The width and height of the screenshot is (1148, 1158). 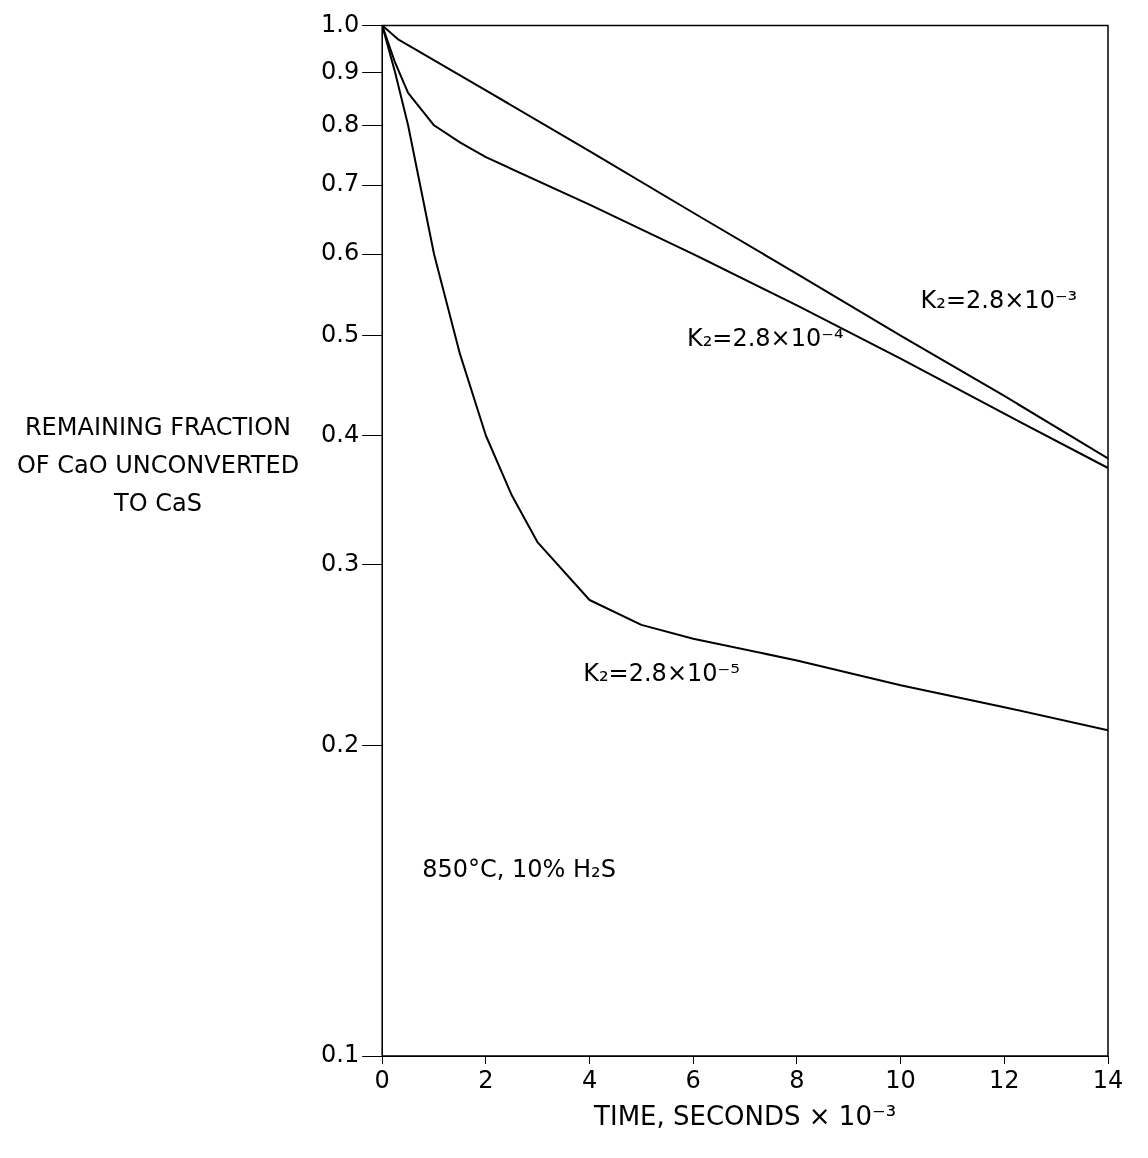 What do you see at coordinates (382, 1079) in the screenshot?
I see `x-tick-label: 0` at bounding box center [382, 1079].